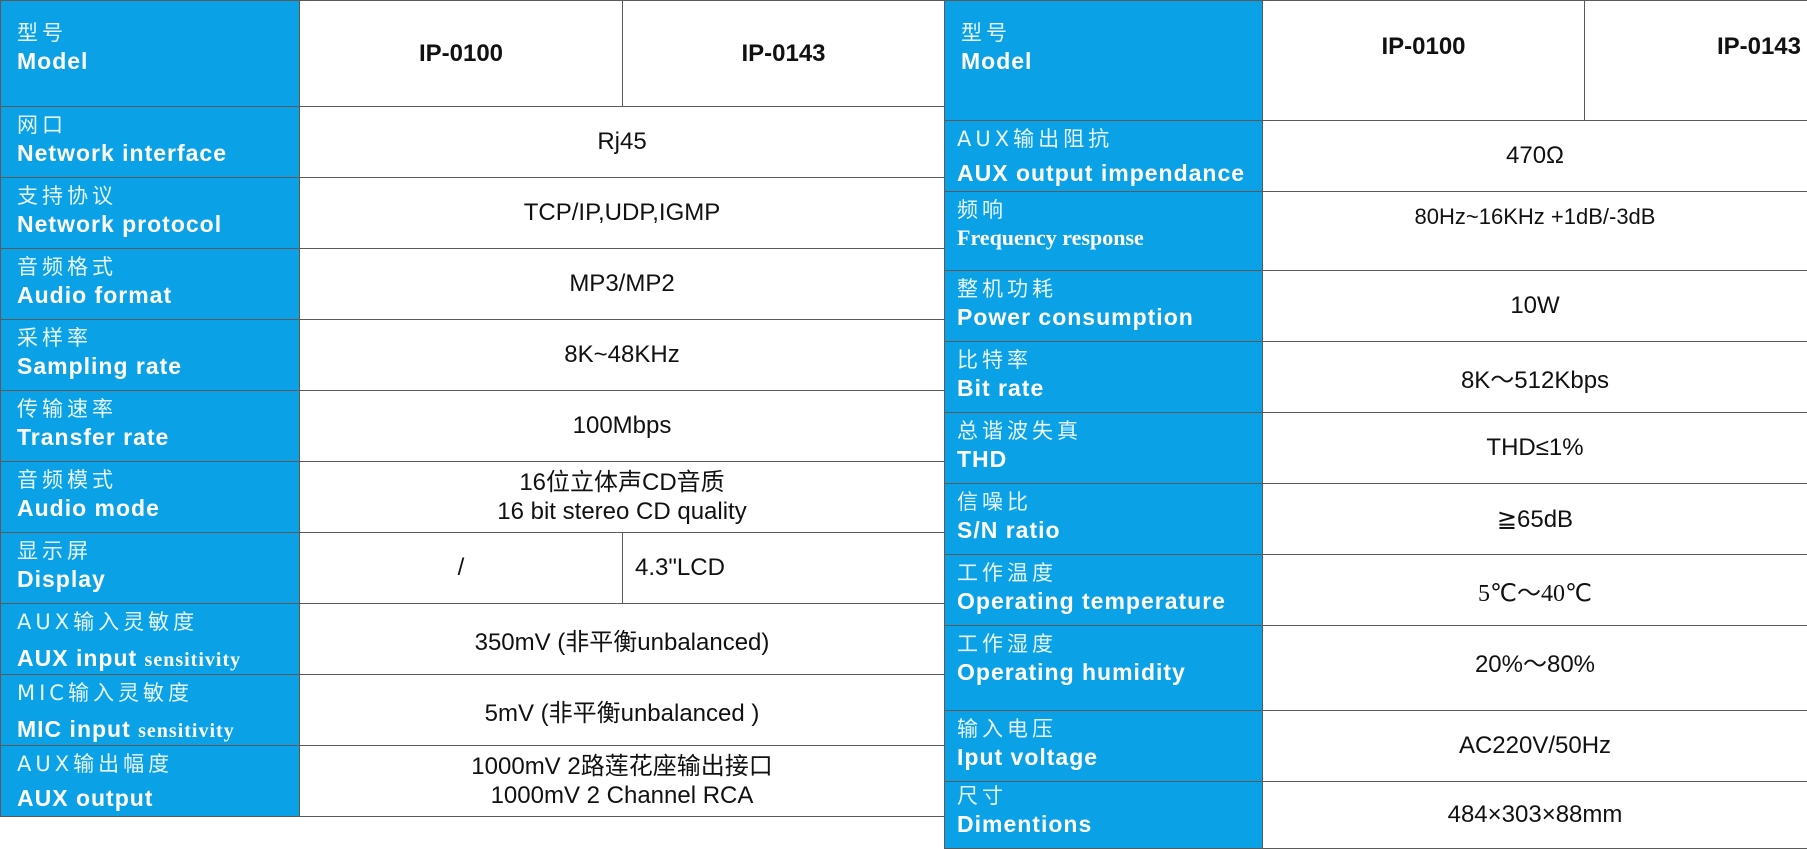  I want to click on row-value: TCP/IP,UDP,IGMP, so click(622, 213).